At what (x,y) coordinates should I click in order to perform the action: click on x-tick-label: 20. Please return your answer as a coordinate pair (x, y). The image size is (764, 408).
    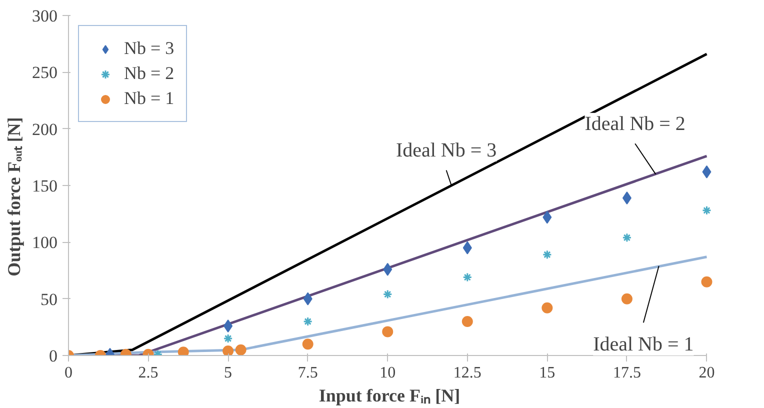
    Looking at the image, I should click on (706, 373).